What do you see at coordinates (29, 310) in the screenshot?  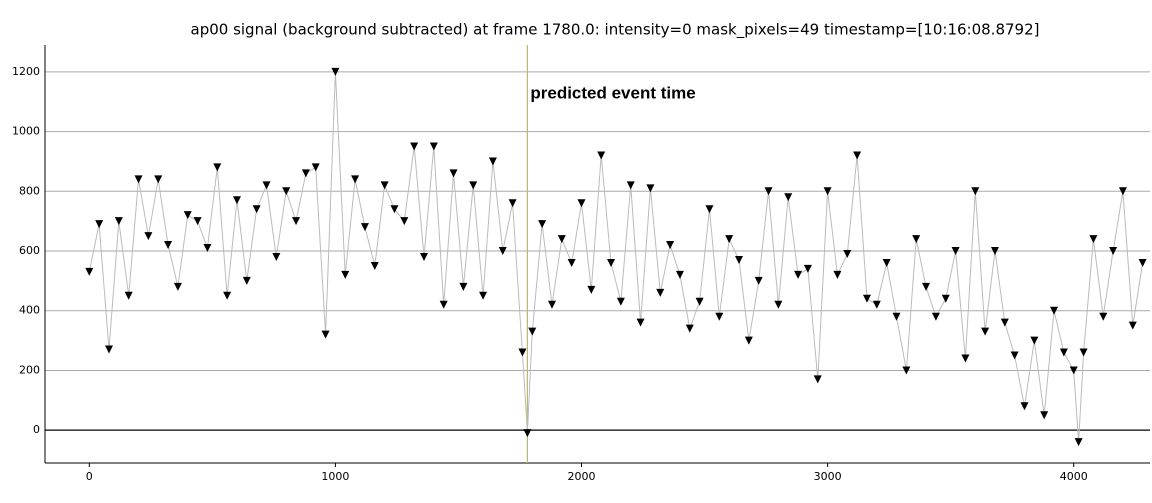 I see `y-tick-label: 400` at bounding box center [29, 310].